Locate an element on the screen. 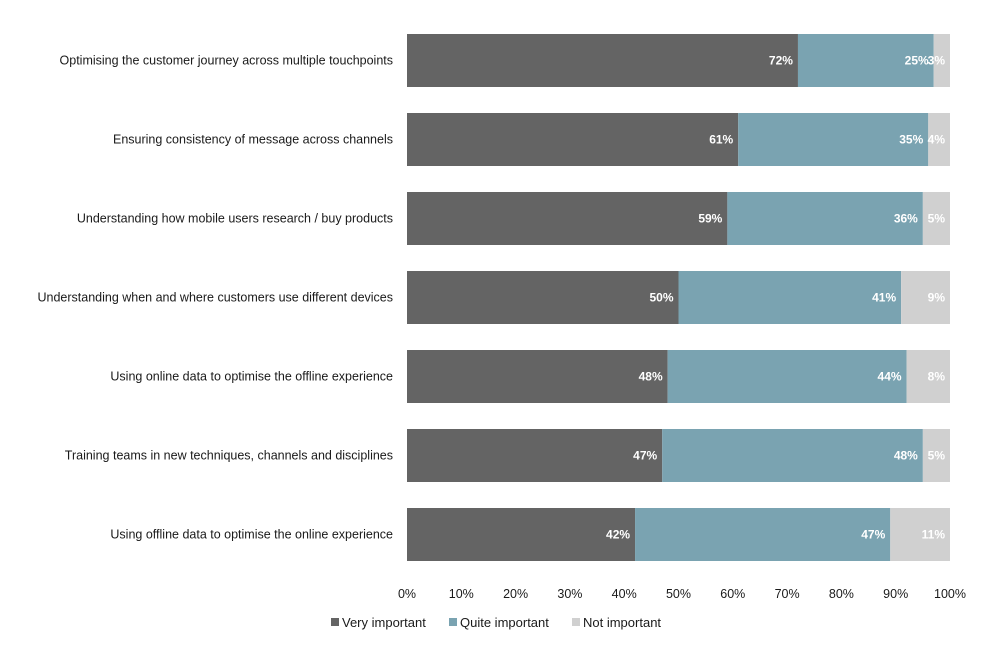  x-tick-label: 80% is located at coordinates (841, 594).